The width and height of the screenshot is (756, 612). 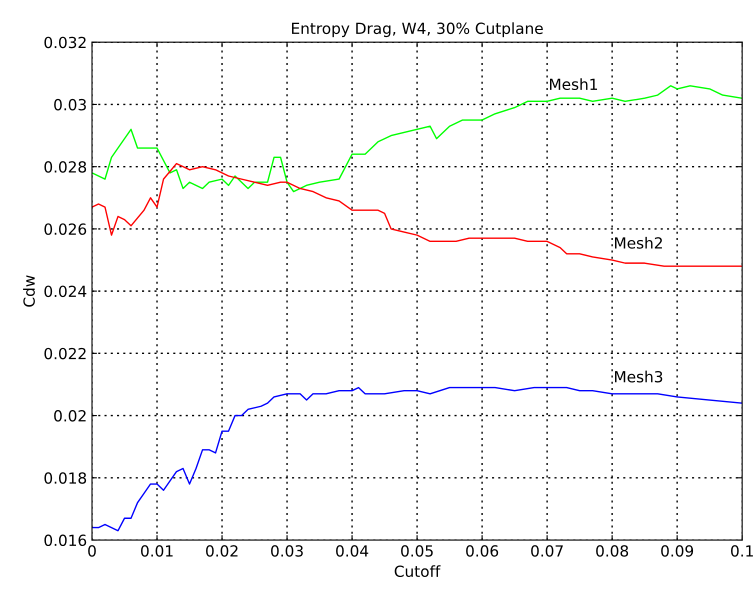 I want to click on y-tick-label: 0.024, so click(x=65, y=292).